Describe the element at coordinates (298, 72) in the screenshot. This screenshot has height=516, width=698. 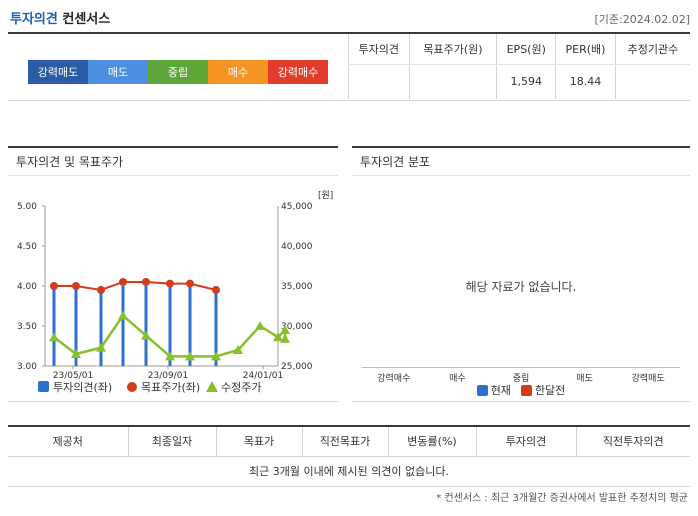
I see `opinion-seg-strong-buy: 강력매수` at that location.